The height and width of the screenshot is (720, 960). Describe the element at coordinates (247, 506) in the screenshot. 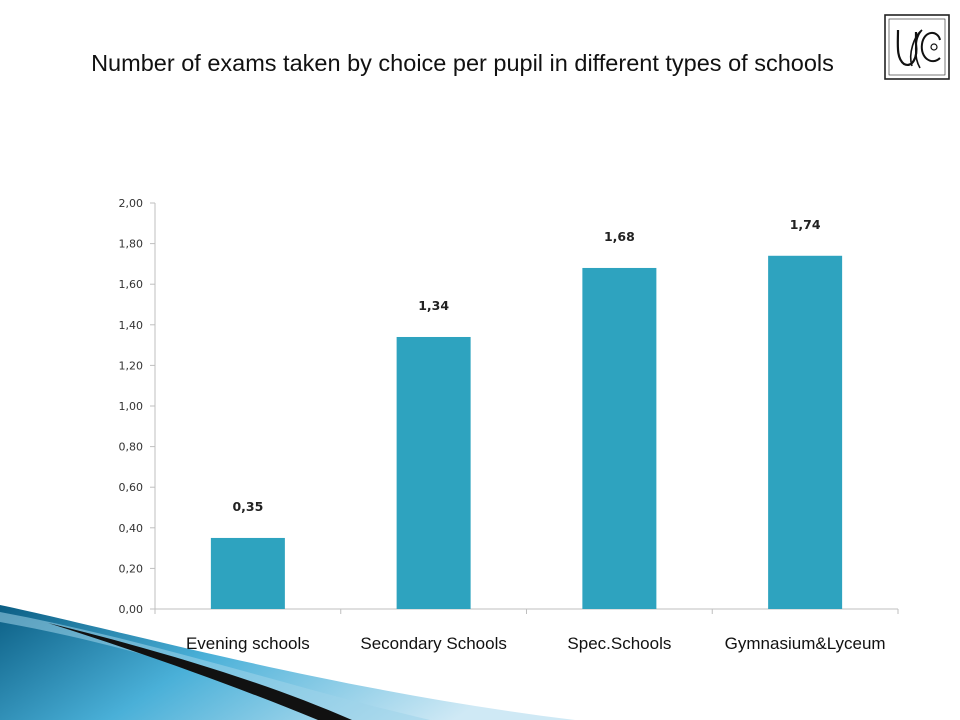

I see `data-label: 0,35` at that location.